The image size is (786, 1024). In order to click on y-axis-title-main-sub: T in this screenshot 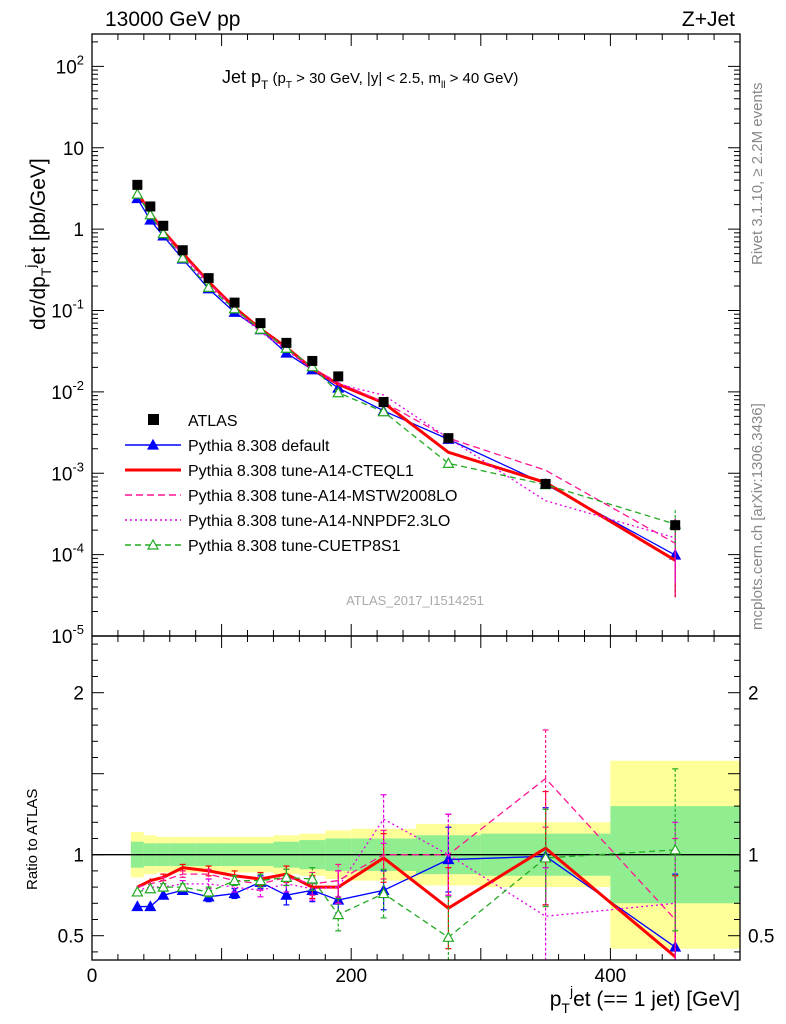, I will do `click(46, 271)`.